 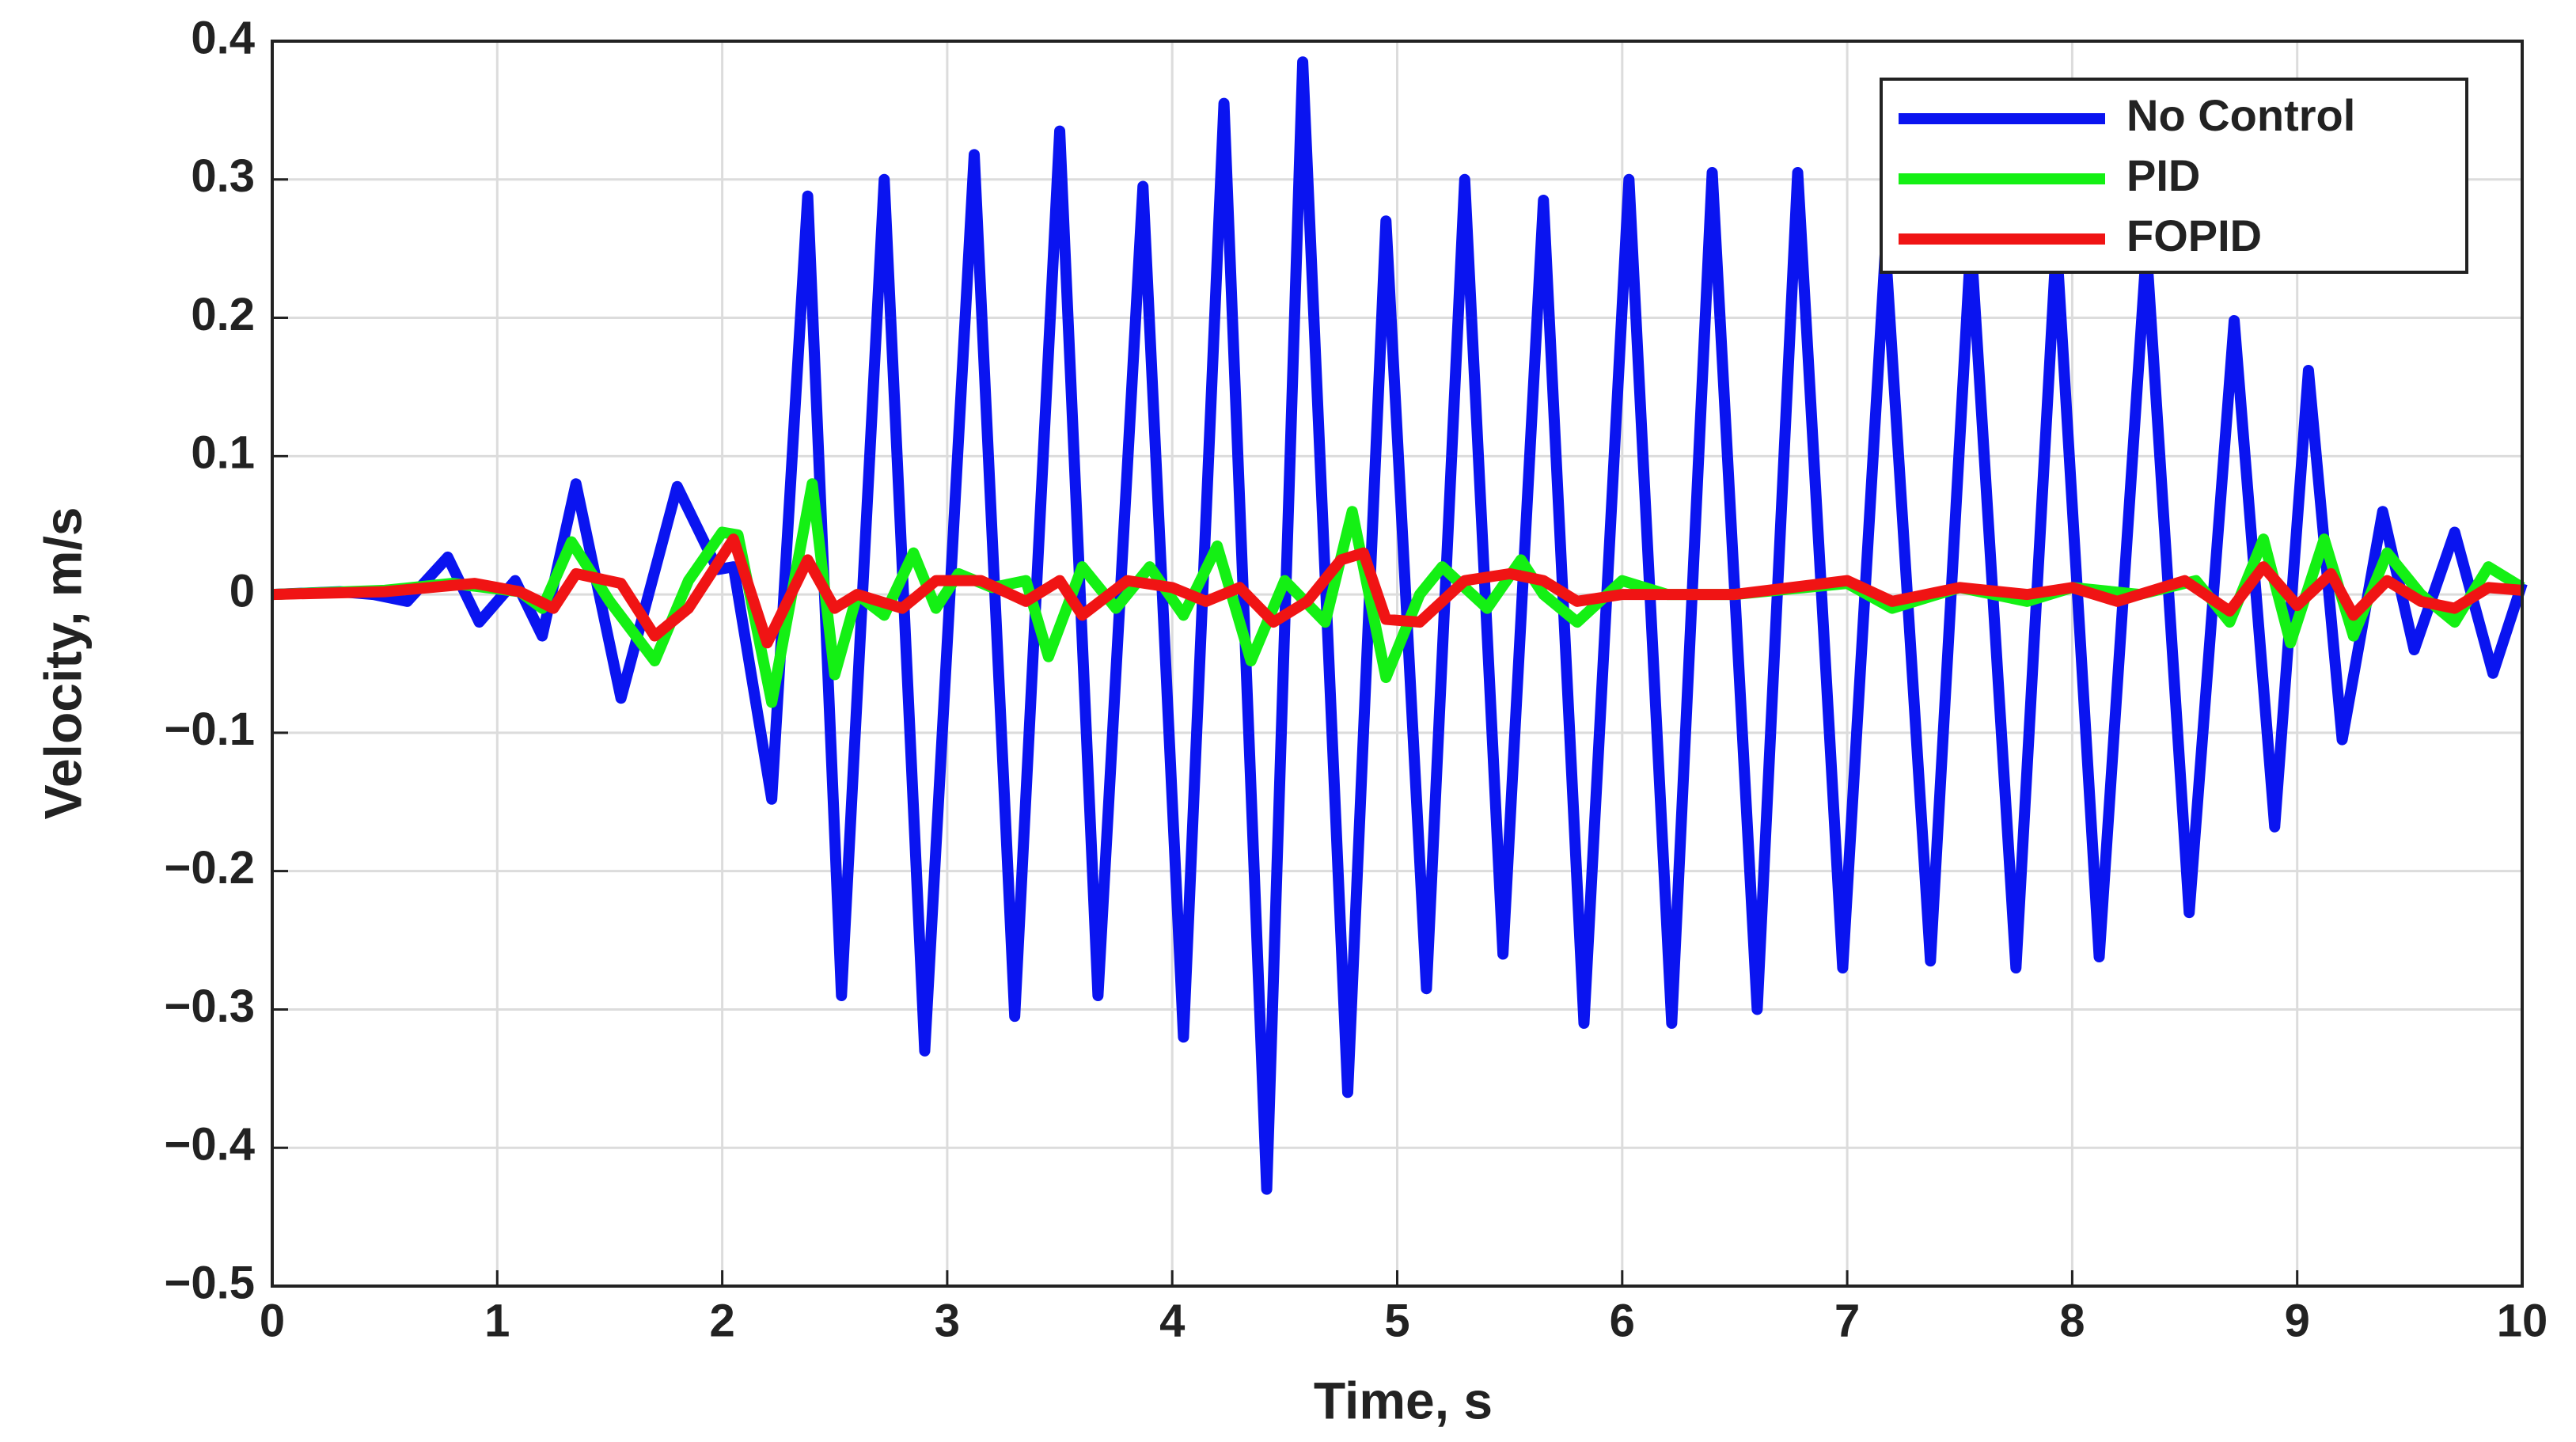 I want to click on y-tick-label: 0, so click(x=242, y=591).